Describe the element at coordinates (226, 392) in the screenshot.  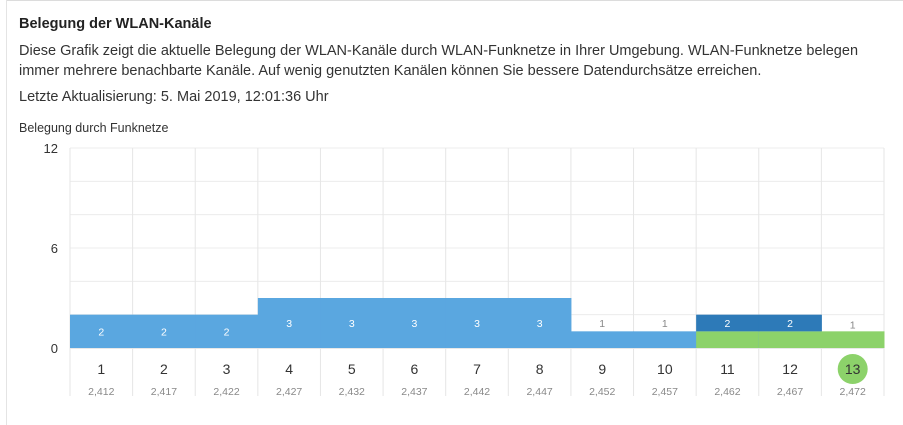
I see `x-tick-frequency-3: 2,422` at that location.